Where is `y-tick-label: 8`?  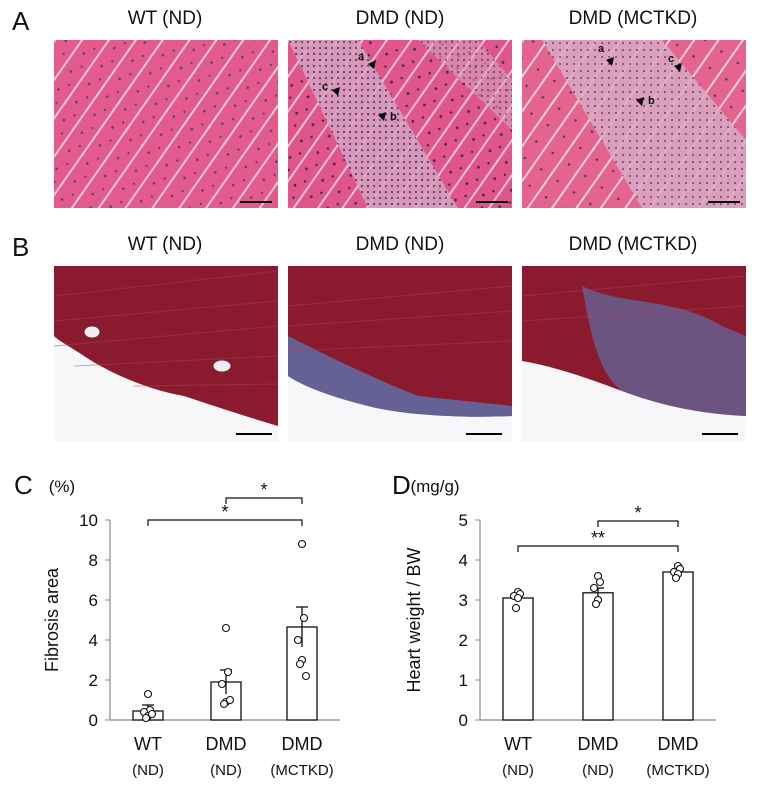
y-tick-label: 8 is located at coordinates (93, 560).